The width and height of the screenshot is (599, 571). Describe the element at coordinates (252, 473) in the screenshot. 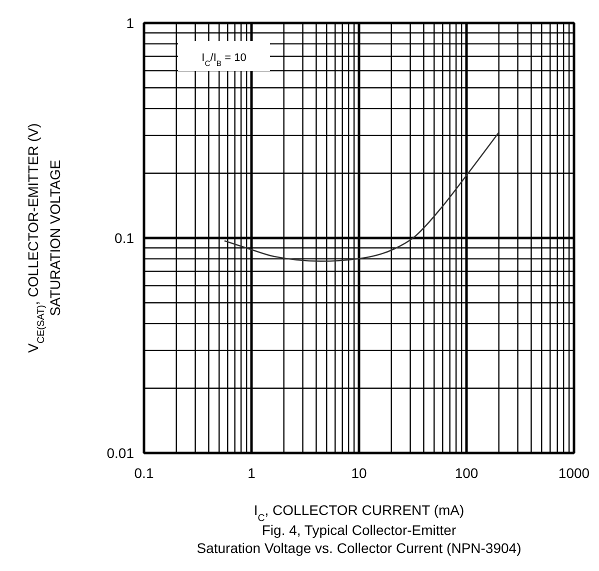

I see `x-tick-label: 1` at that location.